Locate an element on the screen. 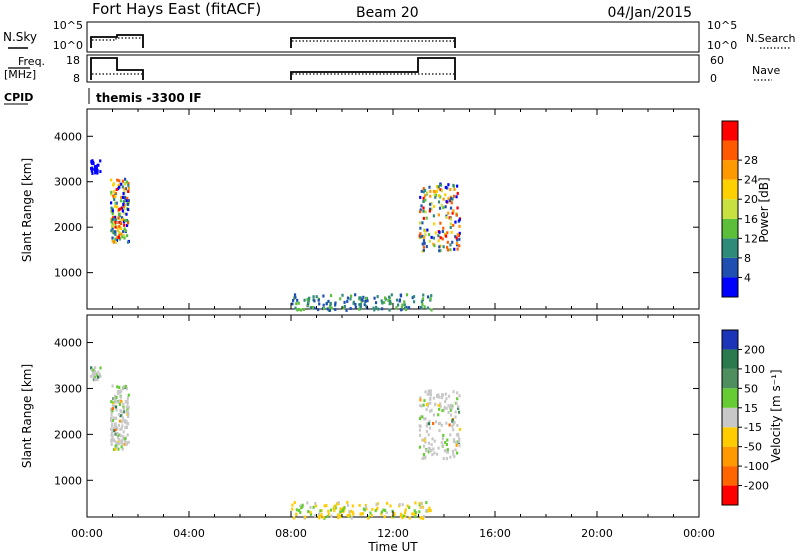 Image resolution: width=800 pixels, height=554 pixels. velocity-scatter is located at coordinates (275, 443).